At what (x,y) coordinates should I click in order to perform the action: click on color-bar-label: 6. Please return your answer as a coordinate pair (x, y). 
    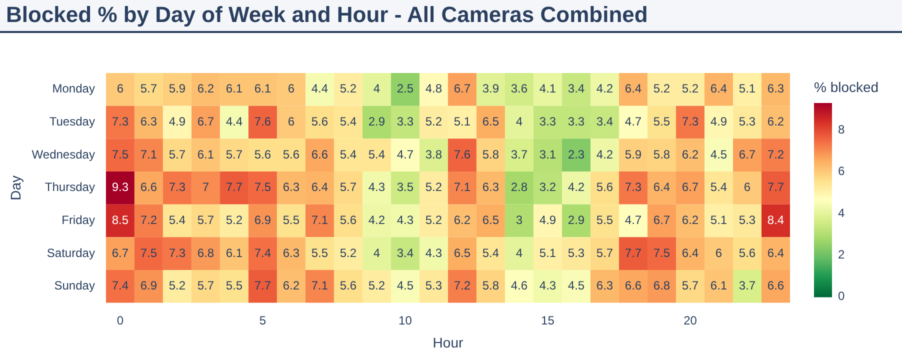
    Looking at the image, I should click on (841, 171).